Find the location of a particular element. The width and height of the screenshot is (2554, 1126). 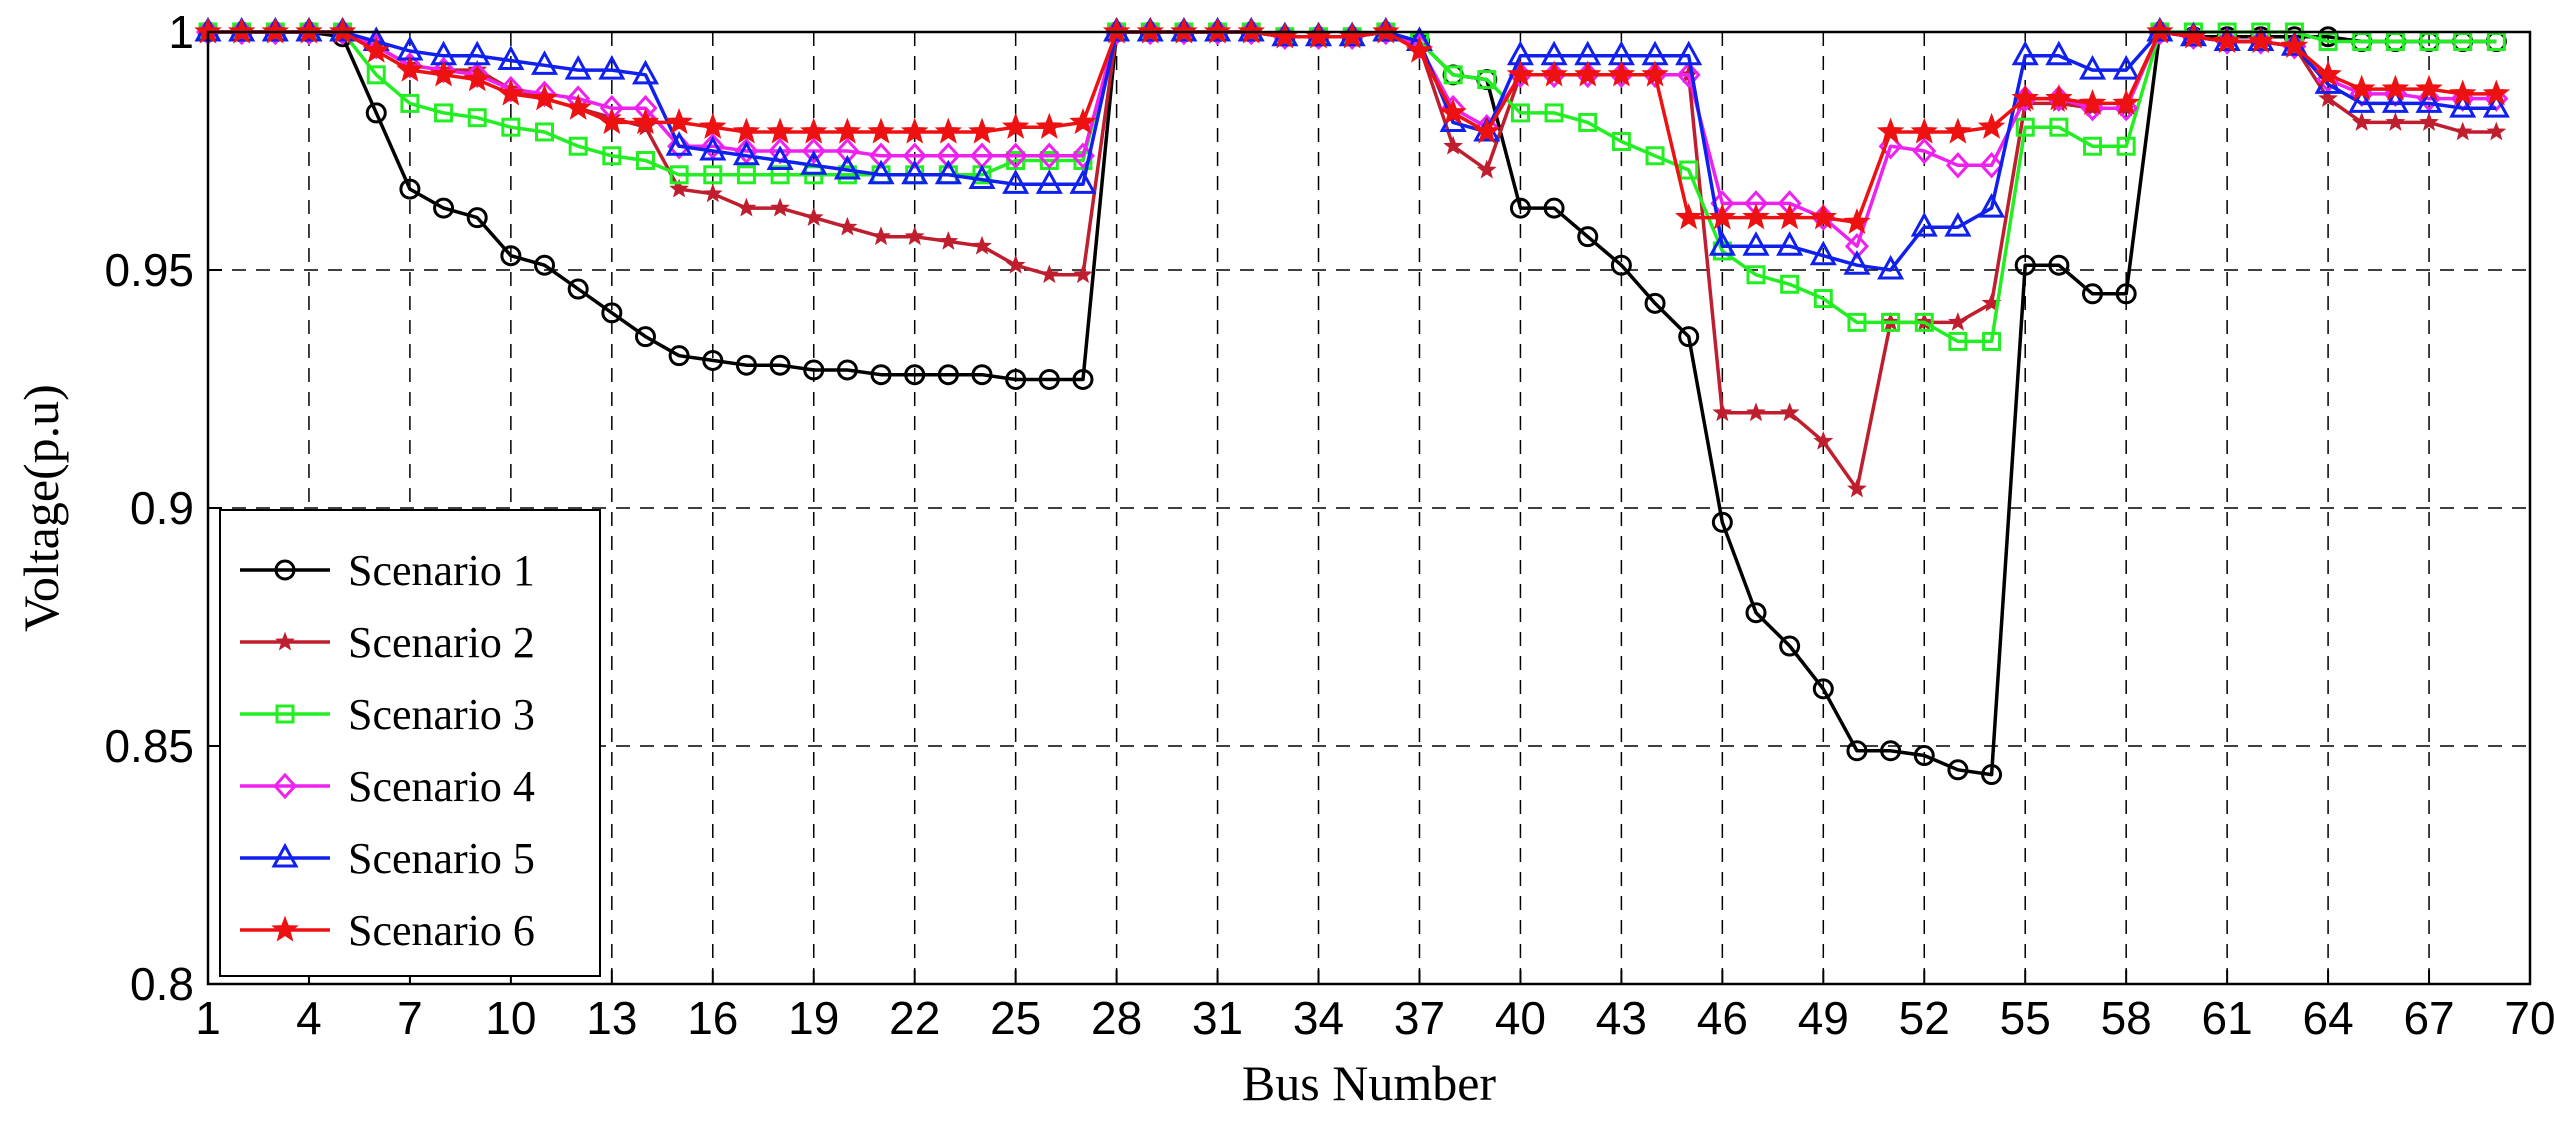

y-tick-label: 0.85 is located at coordinates (149, 746).